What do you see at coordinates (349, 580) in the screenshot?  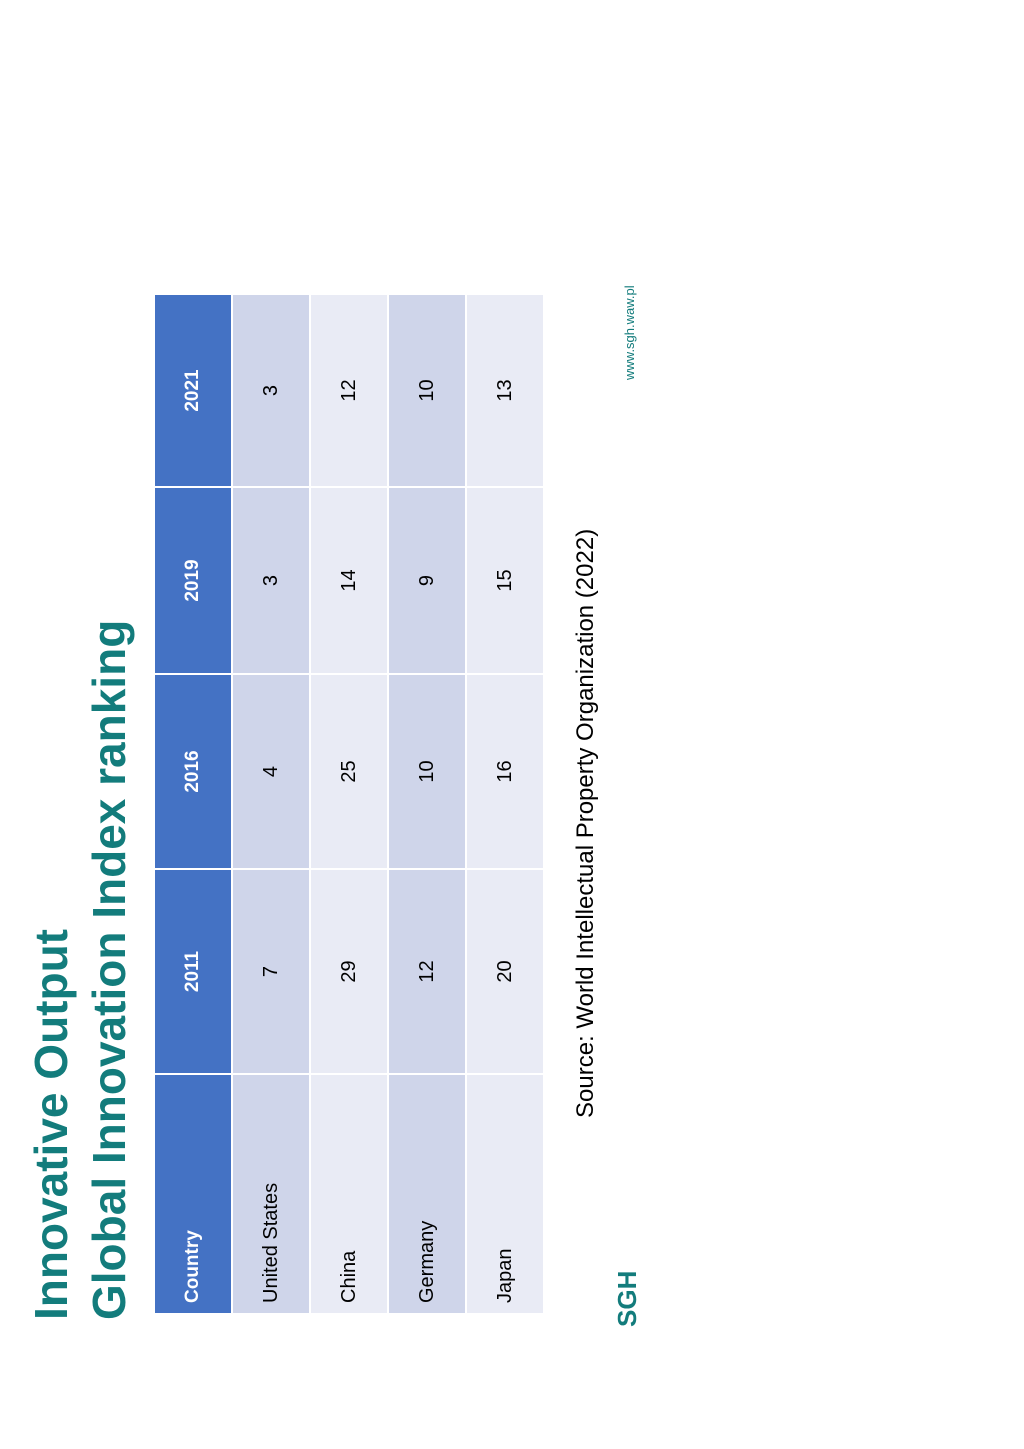 I see `table-cell: 14` at bounding box center [349, 580].